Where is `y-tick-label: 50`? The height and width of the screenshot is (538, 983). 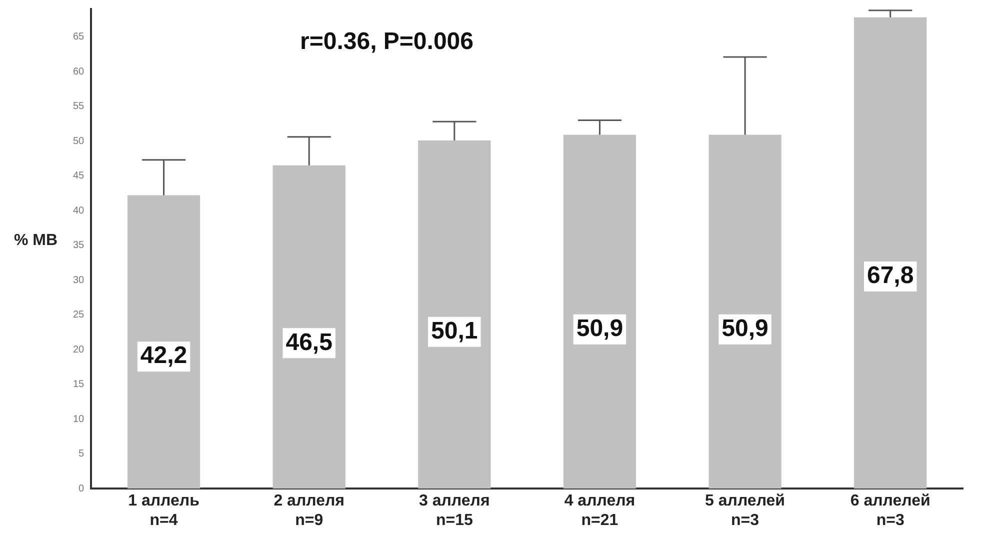
y-tick-label: 50 is located at coordinates (79, 141).